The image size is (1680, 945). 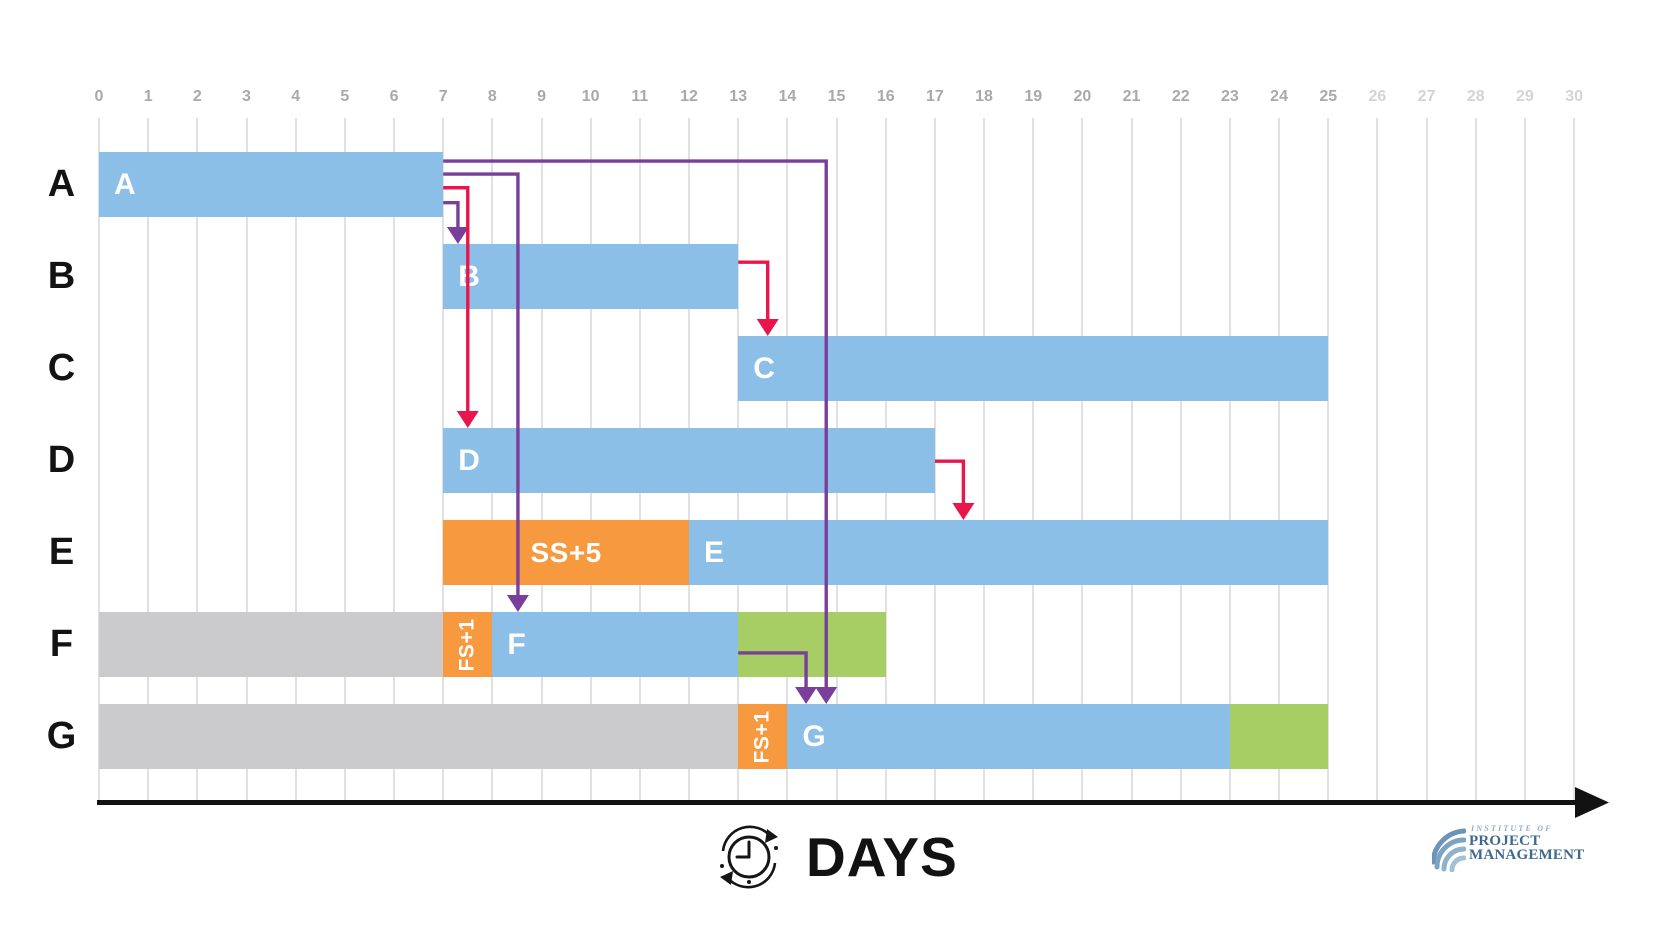 I want to click on bar-segment-G-slack, so click(x=1279, y=736).